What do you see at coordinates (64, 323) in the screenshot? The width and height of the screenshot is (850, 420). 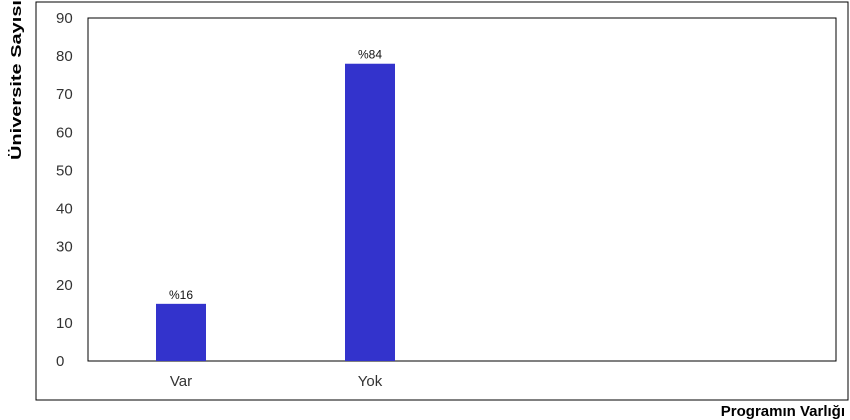 I see `y-tick-label: 10` at bounding box center [64, 323].